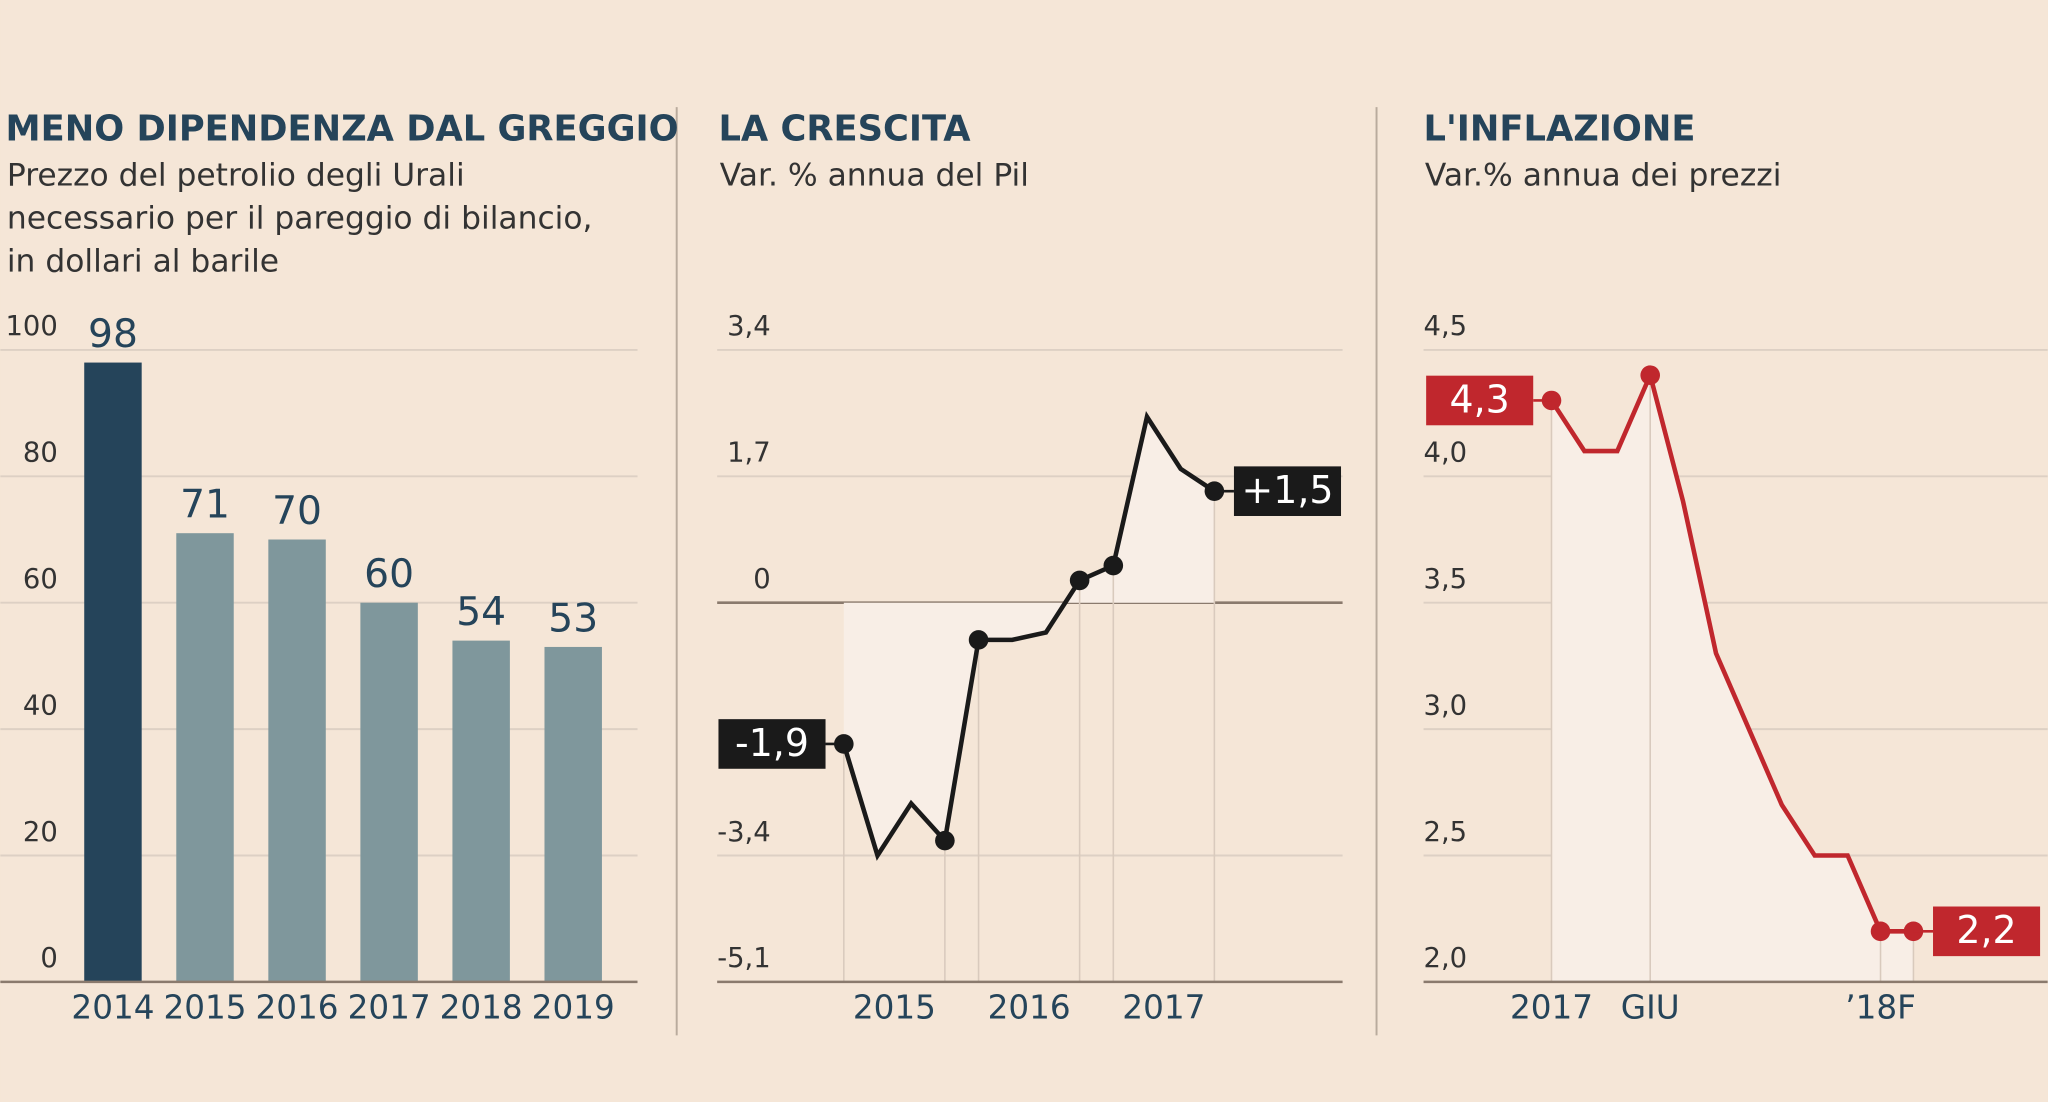 The height and width of the screenshot is (1102, 2048). Describe the element at coordinates (342, 129) in the screenshot. I see `chart-title: MENO DIPENDENZA DAL GREGGIO` at that location.